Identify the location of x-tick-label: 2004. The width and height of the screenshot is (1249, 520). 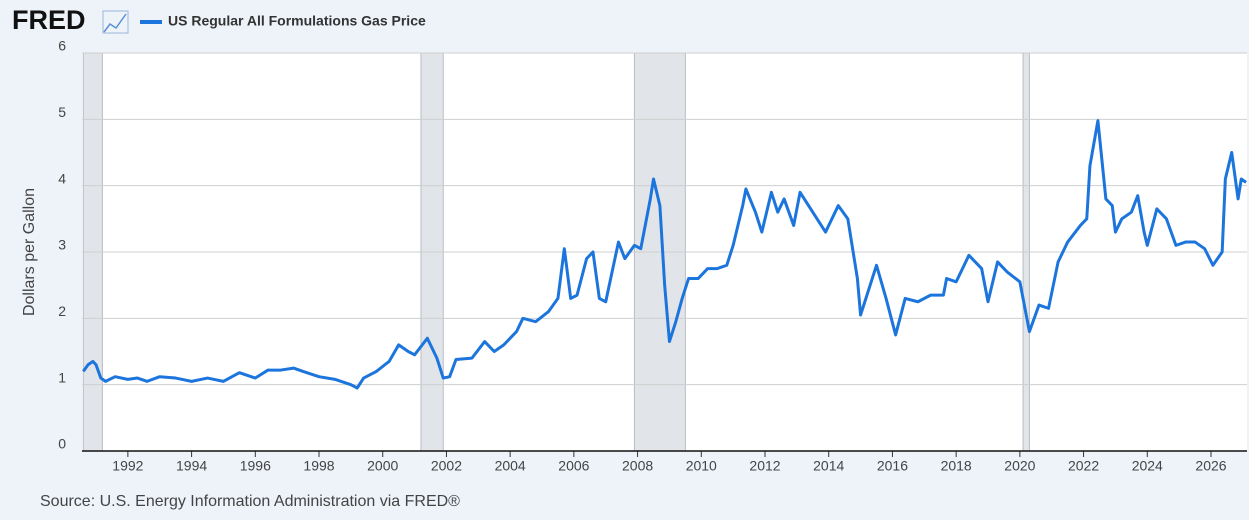
(510, 466).